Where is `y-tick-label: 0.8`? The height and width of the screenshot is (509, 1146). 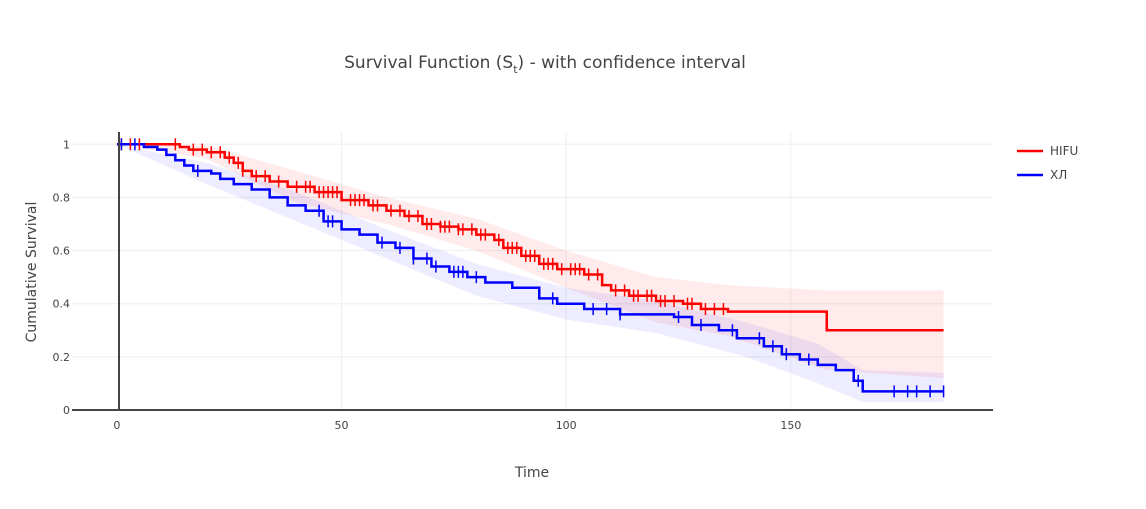 y-tick-label: 0.8 is located at coordinates (62, 197).